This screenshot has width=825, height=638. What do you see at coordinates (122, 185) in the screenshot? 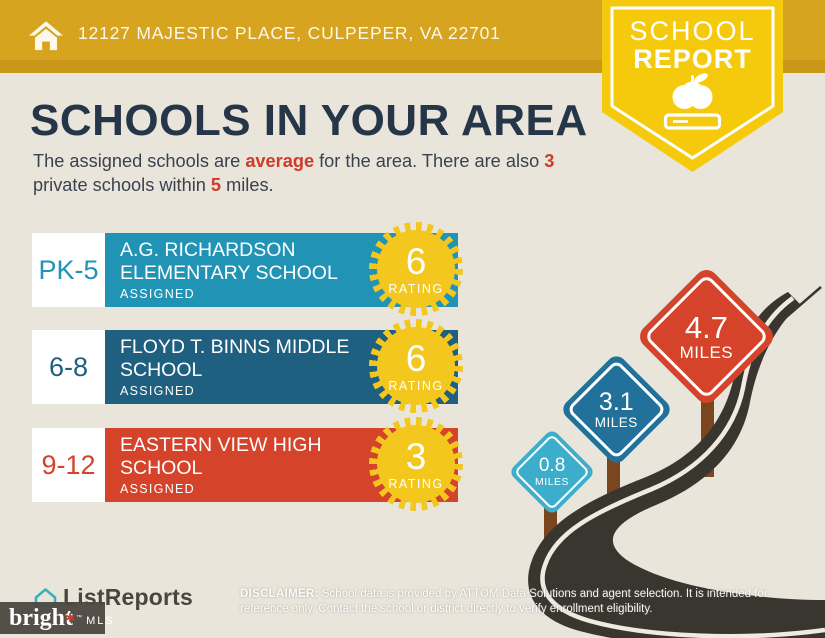
I see `subtitle-text: private schools within` at bounding box center [122, 185].